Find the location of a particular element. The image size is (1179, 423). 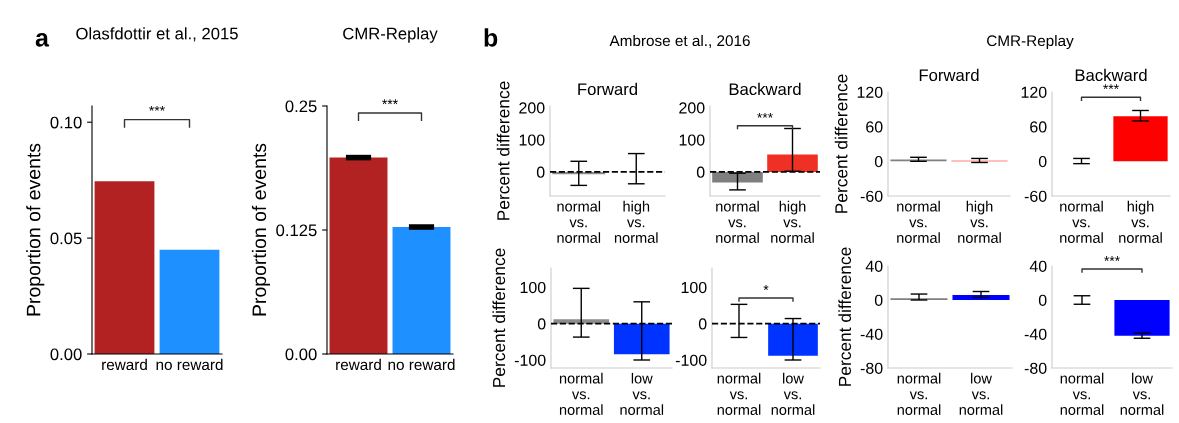

annotation: * is located at coordinates (766, 287).